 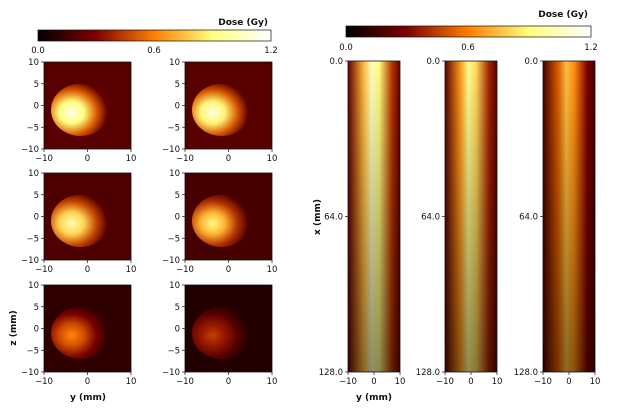 I want to click on cross-section-panel-4: 10 5 0 −5 −10−10 0 10, so click(x=219, y=222).